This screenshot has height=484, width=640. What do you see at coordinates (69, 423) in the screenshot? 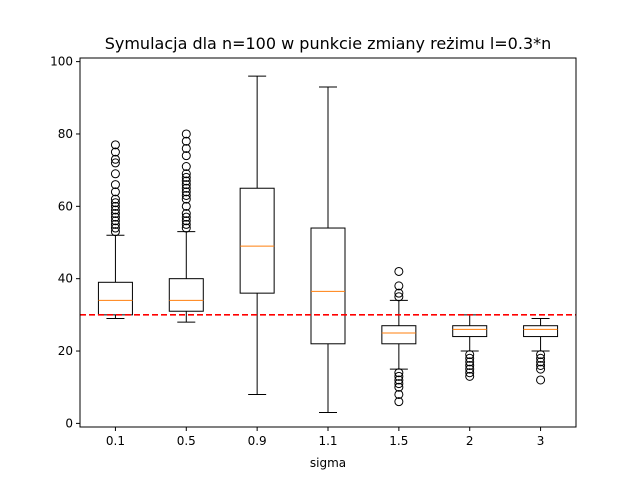
I see `y-tick-label: 0` at bounding box center [69, 423].